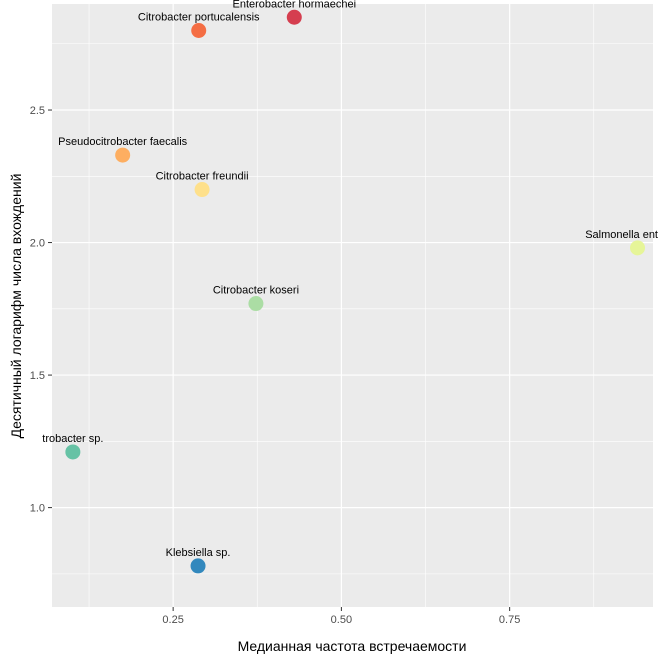  I want to click on data-point-label: Enterobacter hormaechei, so click(295, 5).